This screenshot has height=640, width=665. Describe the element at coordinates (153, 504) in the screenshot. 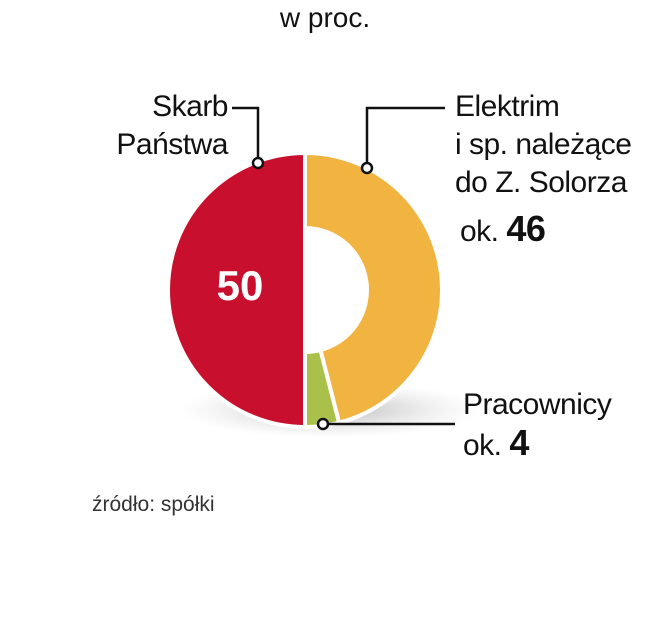

I see `source: źródło: spółki` at that location.